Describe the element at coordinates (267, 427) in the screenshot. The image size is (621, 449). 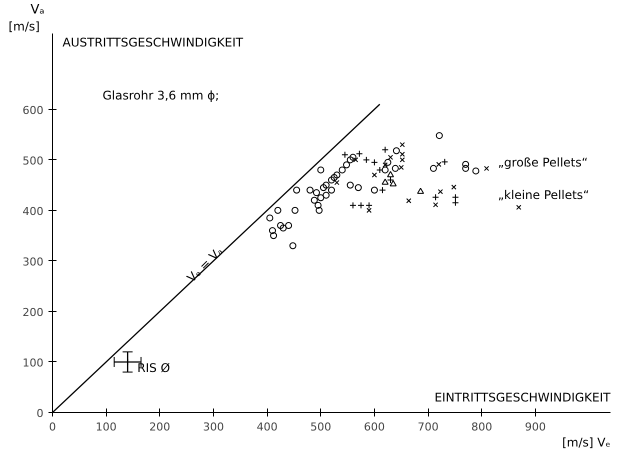
I see `x-tick-label: 400` at that location.